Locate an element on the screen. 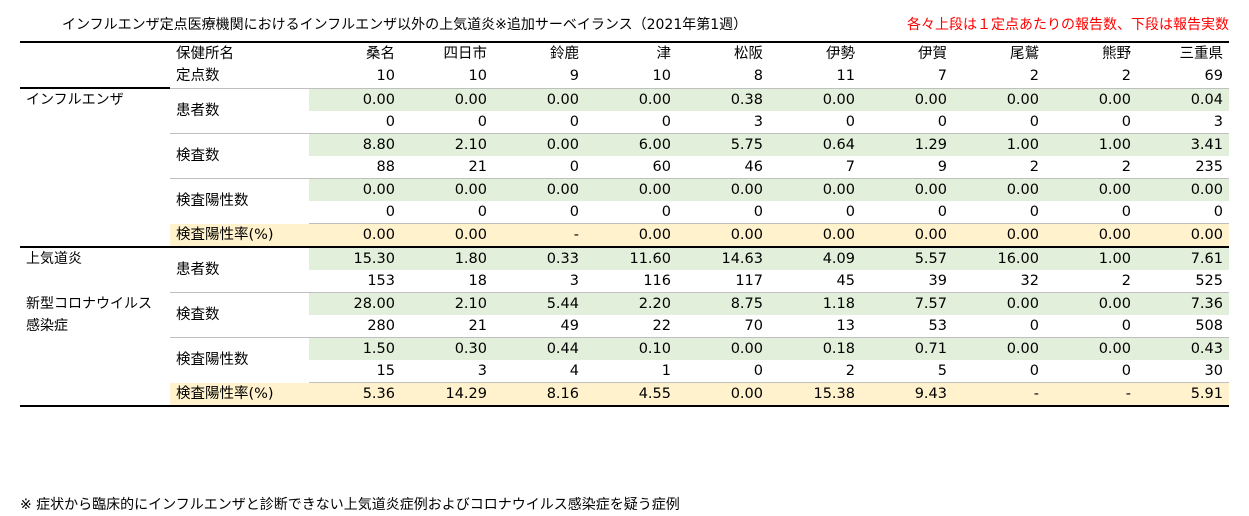 This screenshot has width=1249, height=516. positivity-rate-value: 14.29 is located at coordinates (447, 394).